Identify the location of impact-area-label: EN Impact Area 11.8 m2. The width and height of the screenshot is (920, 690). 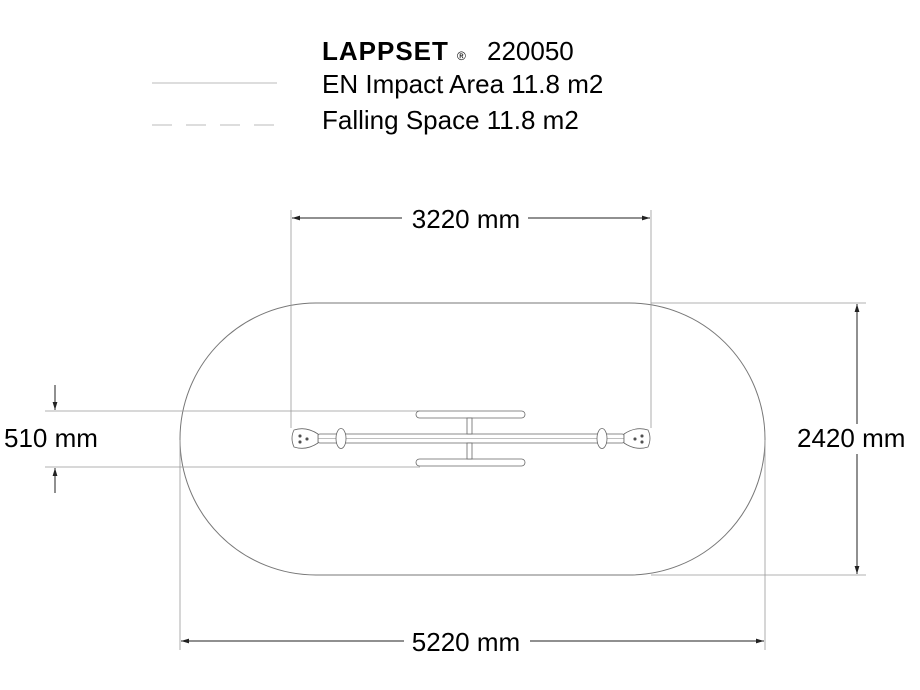
(462, 84).